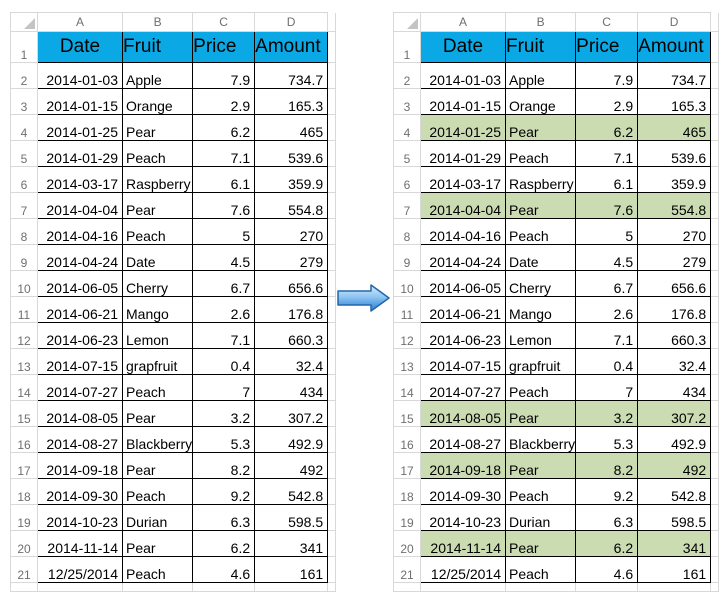  What do you see at coordinates (291, 569) in the screenshot?
I see `cell-D21: 161` at bounding box center [291, 569].